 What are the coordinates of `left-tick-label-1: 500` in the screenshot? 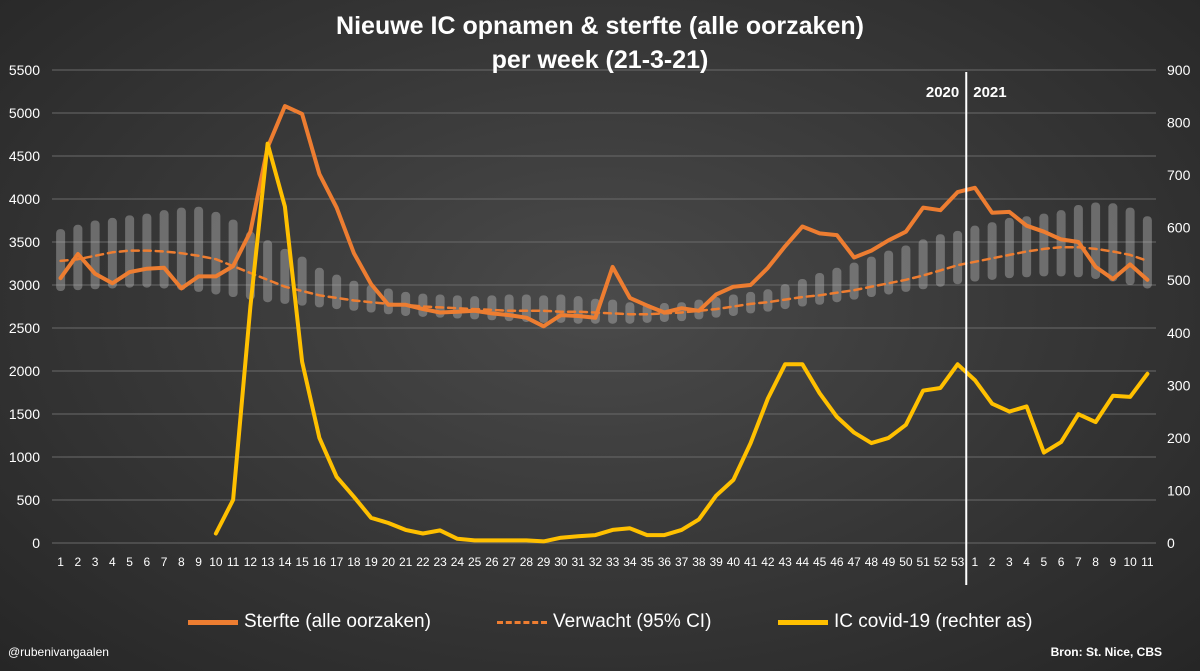 It's located at (29, 500).